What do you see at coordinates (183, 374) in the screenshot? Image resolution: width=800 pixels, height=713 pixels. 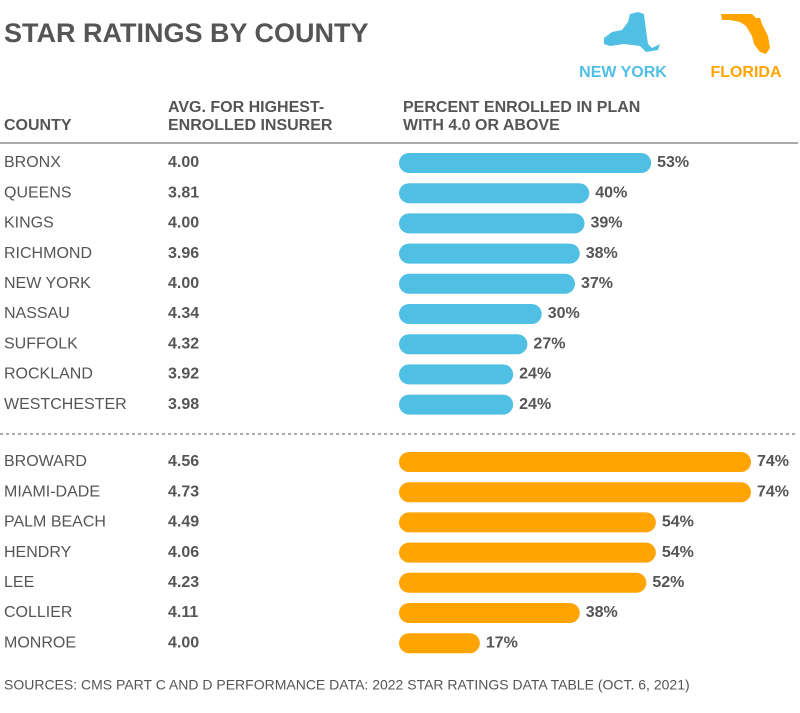 I see `average-value: 3.92` at bounding box center [183, 374].